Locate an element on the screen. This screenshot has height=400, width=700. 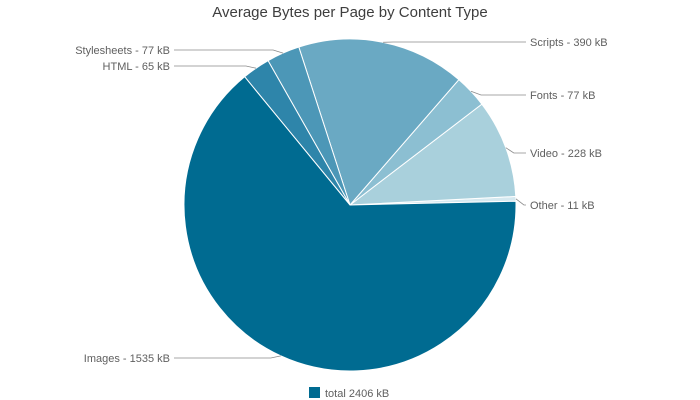
chart-title: Average Bytes per Page by Content Type is located at coordinates (349, 12).